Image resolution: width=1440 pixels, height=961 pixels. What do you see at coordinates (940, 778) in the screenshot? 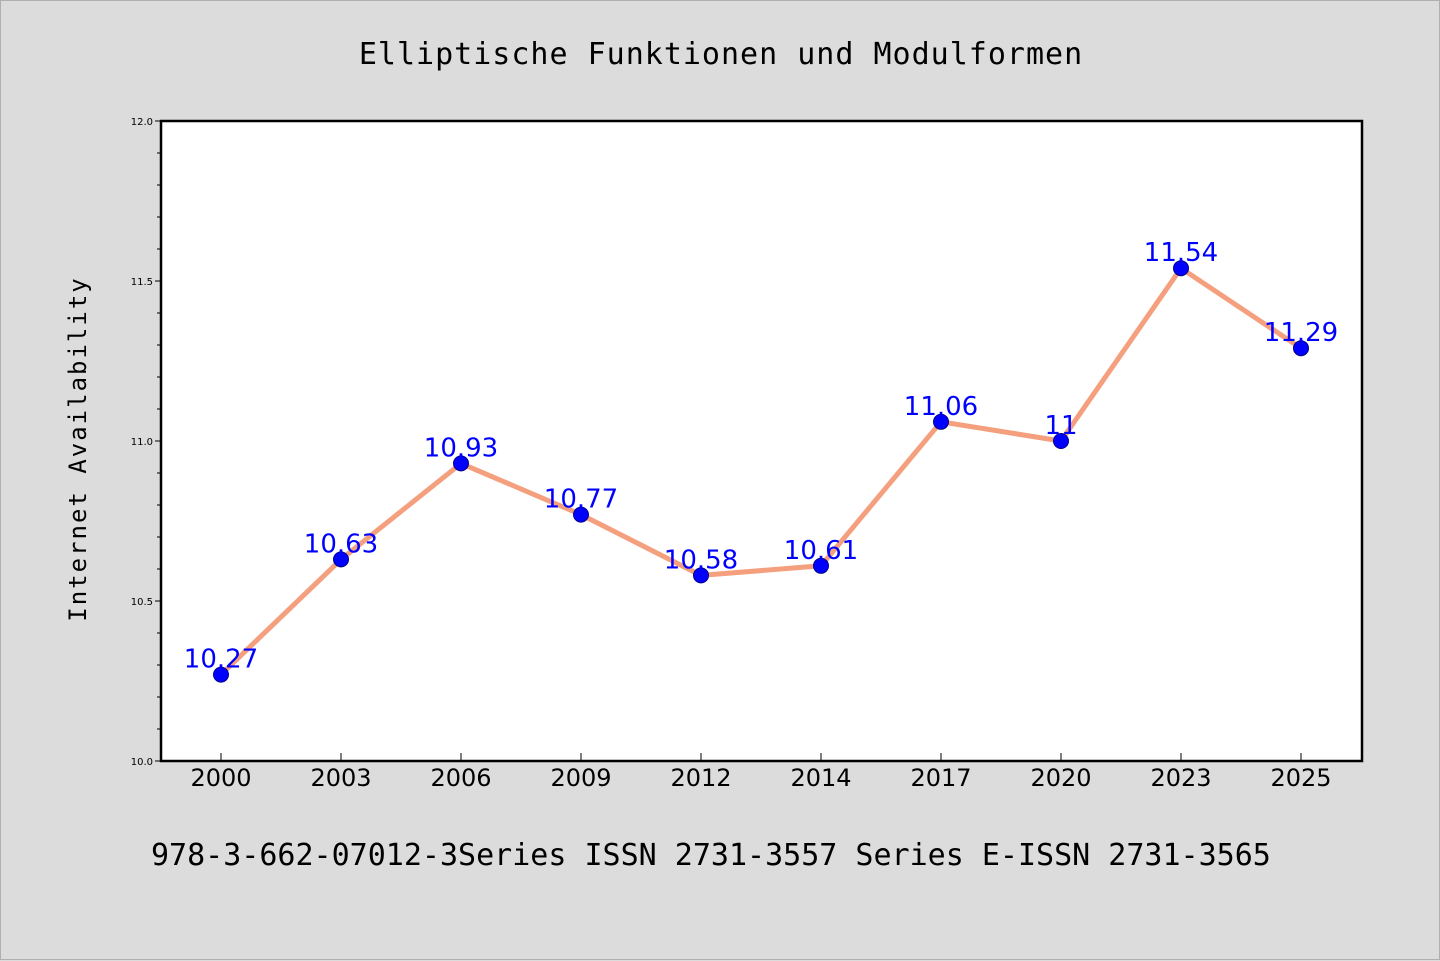
I see `x-tick-label: 2017` at bounding box center [940, 778].